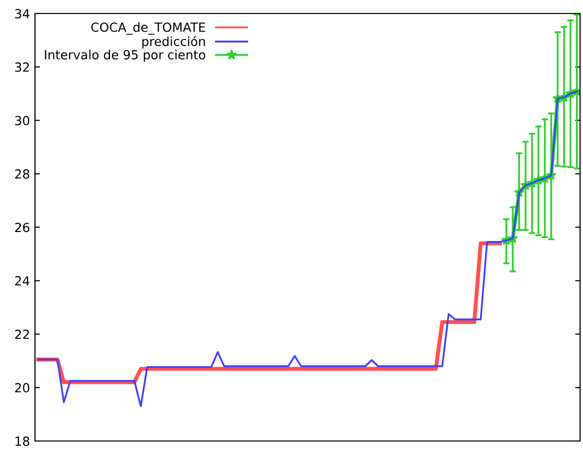 The height and width of the screenshot is (450, 583). Describe the element at coordinates (23, 441) in the screenshot. I see `y-tick-label: 18` at that location.